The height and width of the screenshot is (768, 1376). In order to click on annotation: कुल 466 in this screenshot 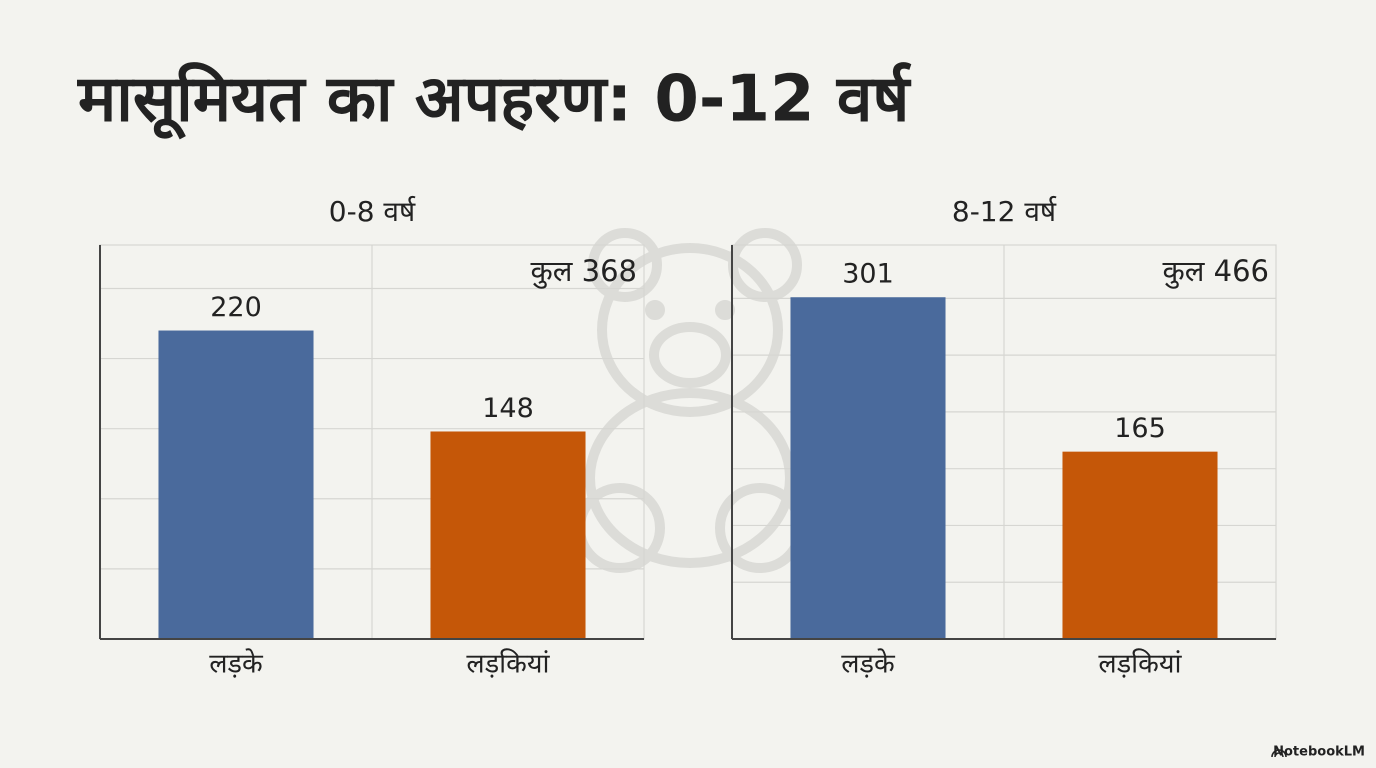, I will do `click(1215, 271)`.